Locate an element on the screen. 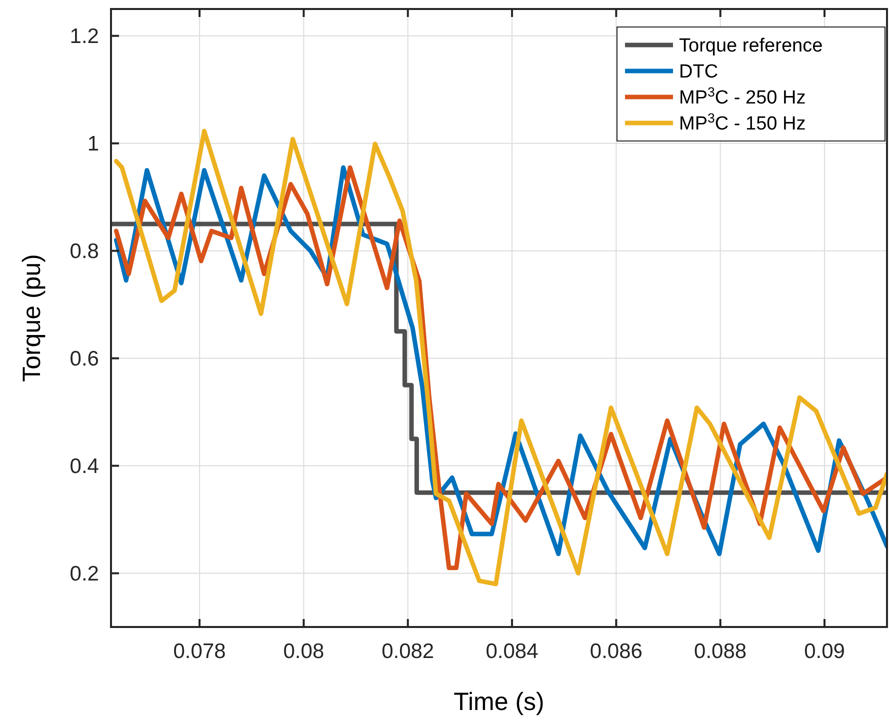 This screenshot has width=889, height=722. y-tick-label: 1.2 is located at coordinates (84, 36).